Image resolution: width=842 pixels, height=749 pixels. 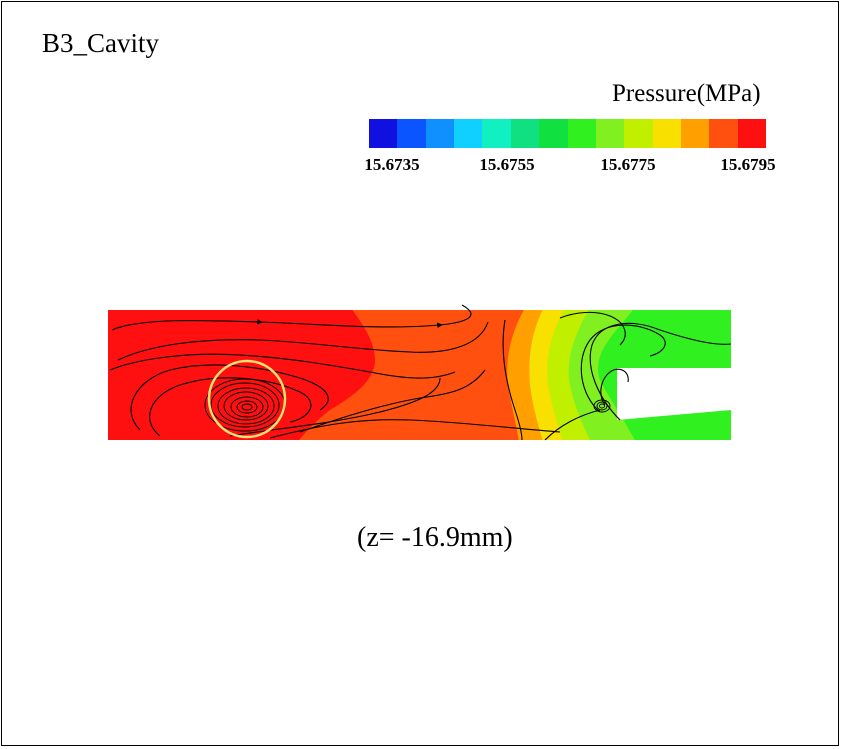 I want to click on secondary-vortex, so click(x=602, y=406).